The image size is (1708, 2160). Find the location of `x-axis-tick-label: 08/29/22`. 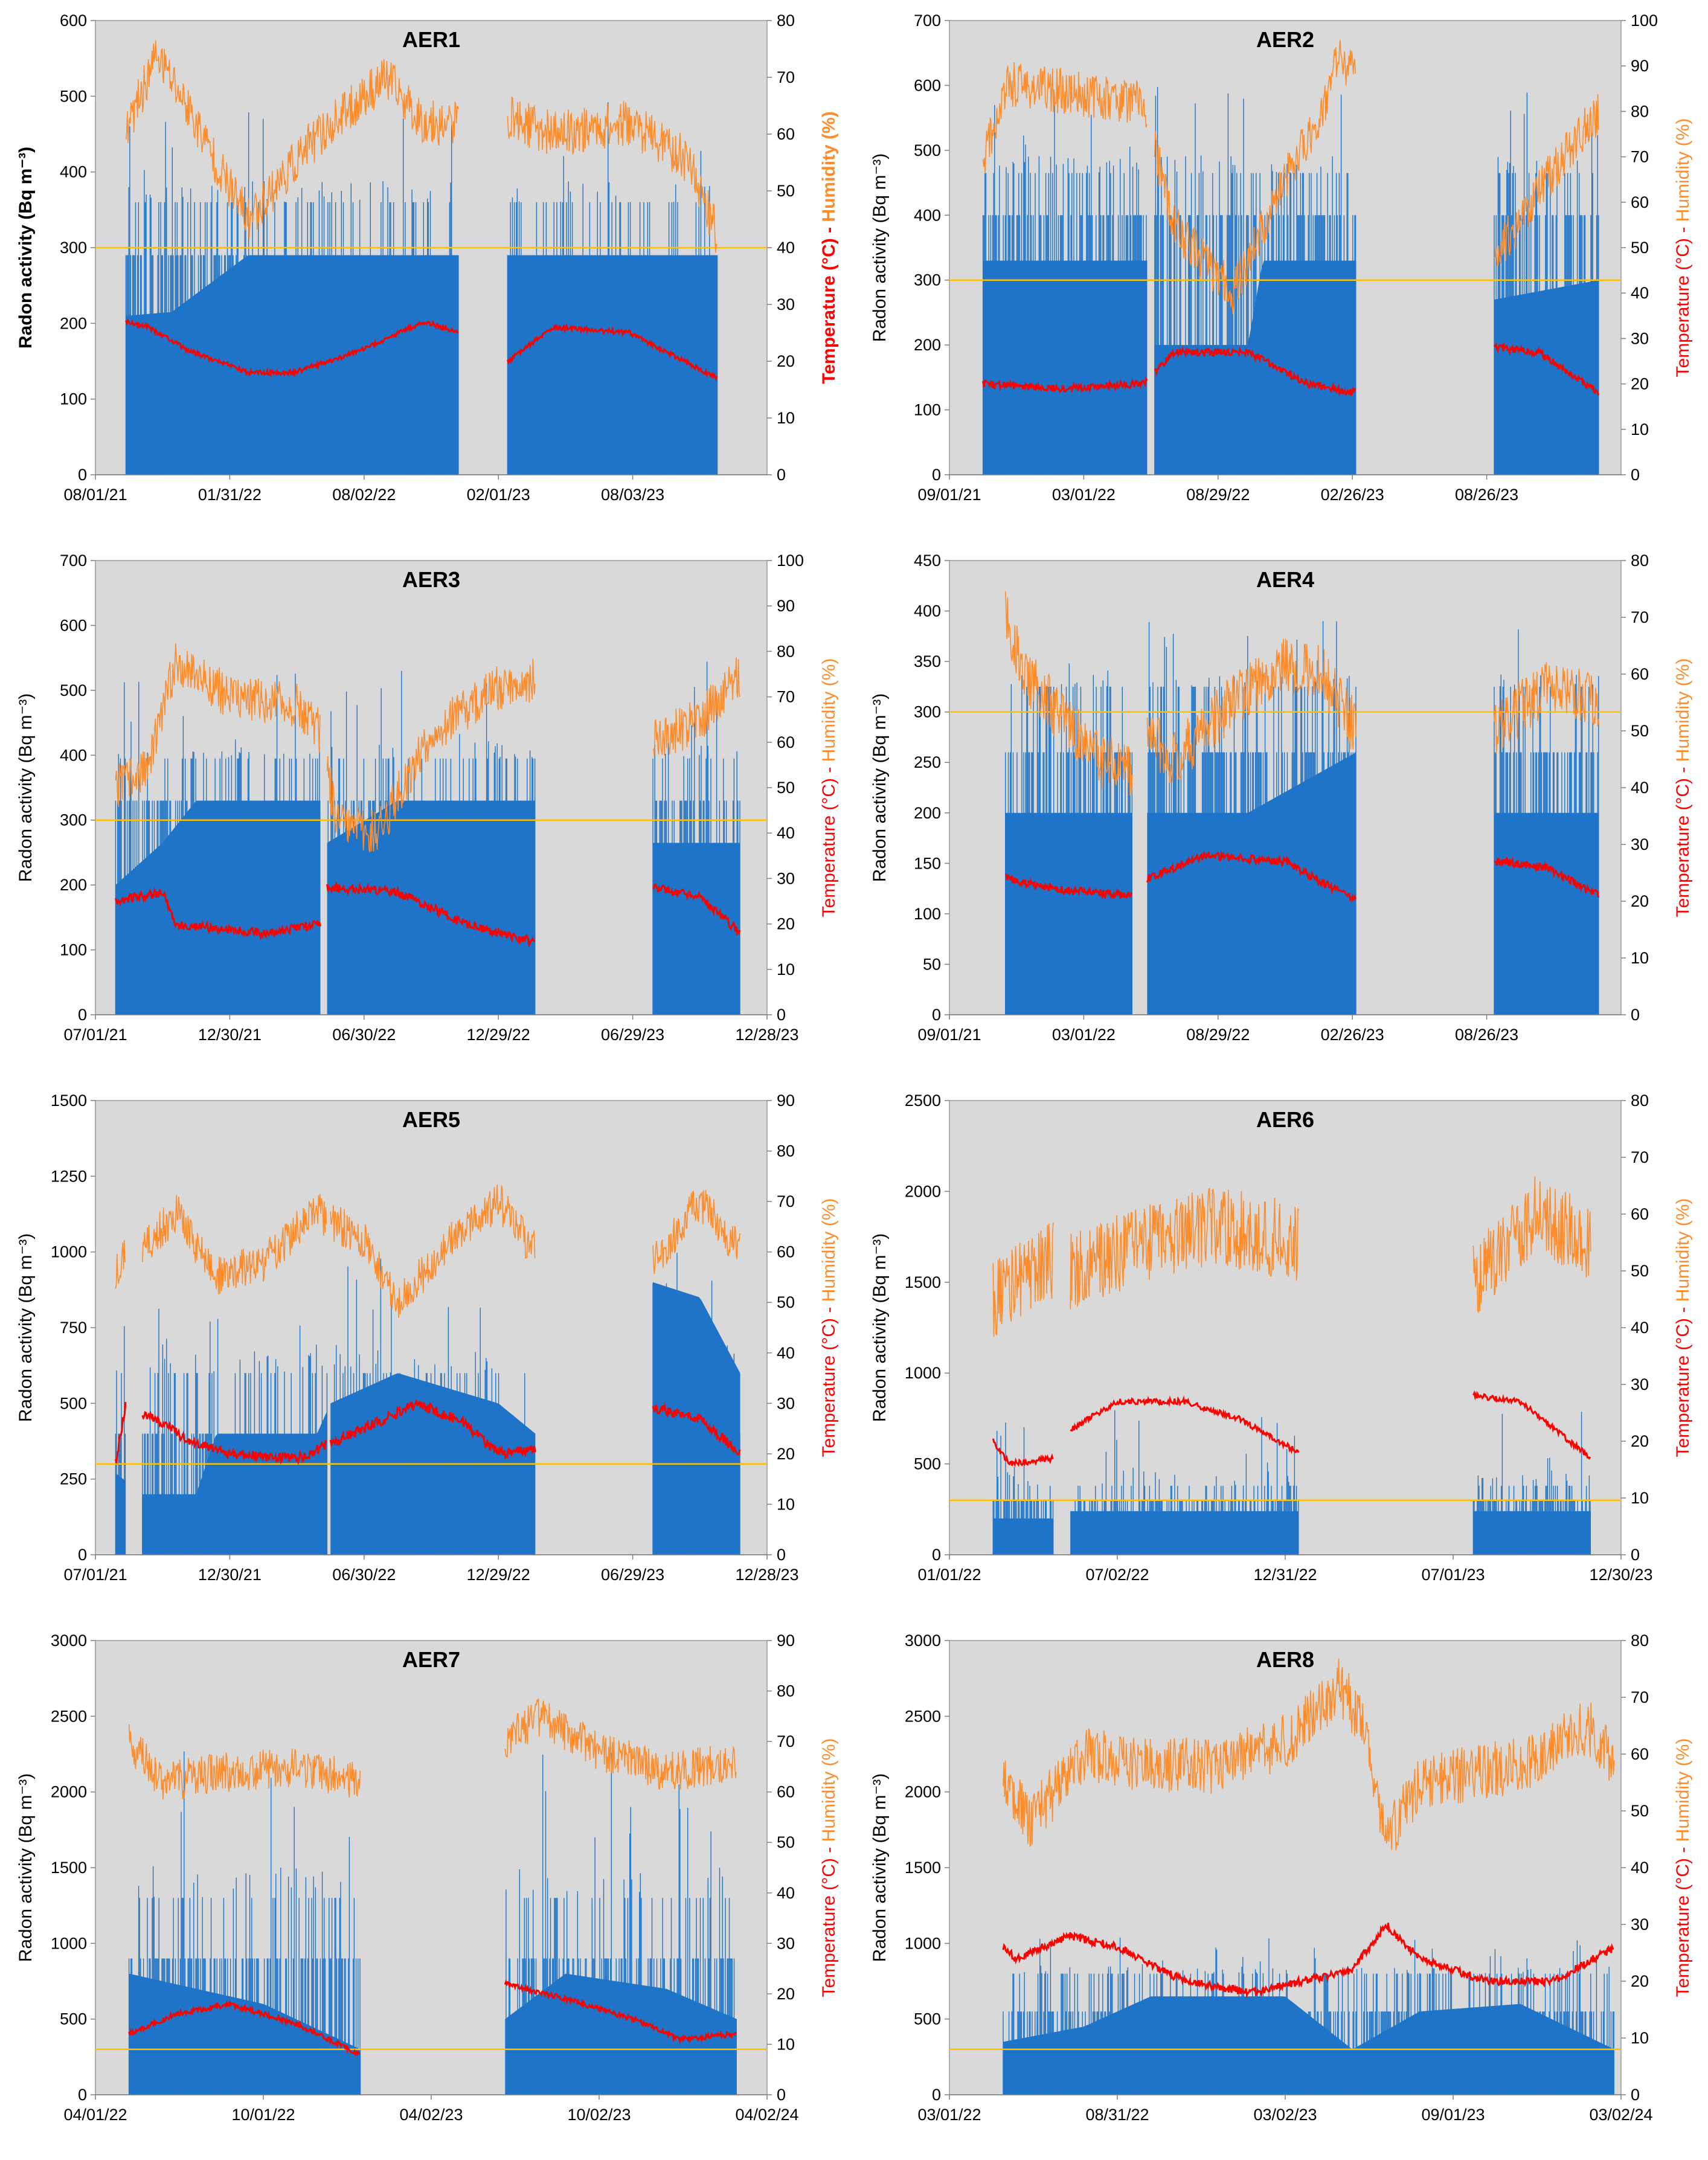

x-axis-tick-label: 08/29/22 is located at coordinates (1218, 495).